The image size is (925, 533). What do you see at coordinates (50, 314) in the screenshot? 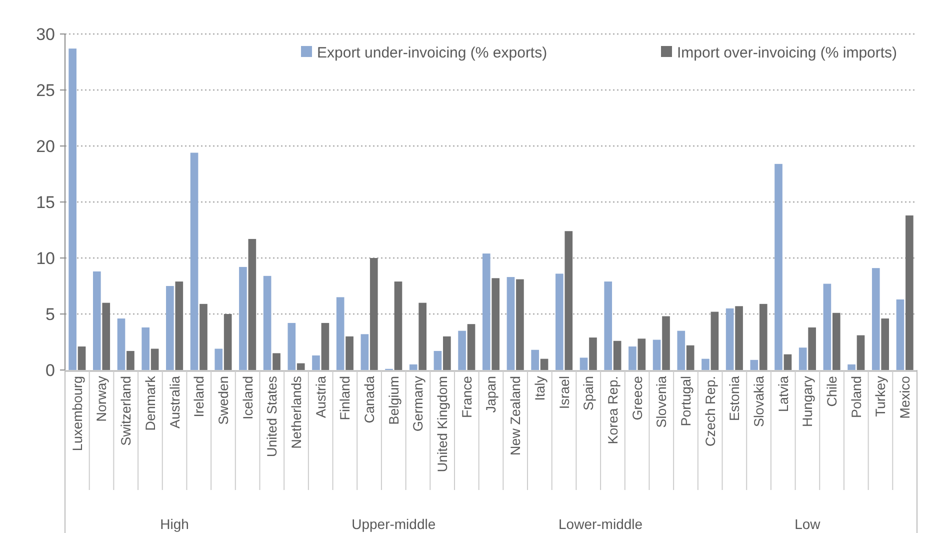
I see `y-tick-label: 5` at bounding box center [50, 314].